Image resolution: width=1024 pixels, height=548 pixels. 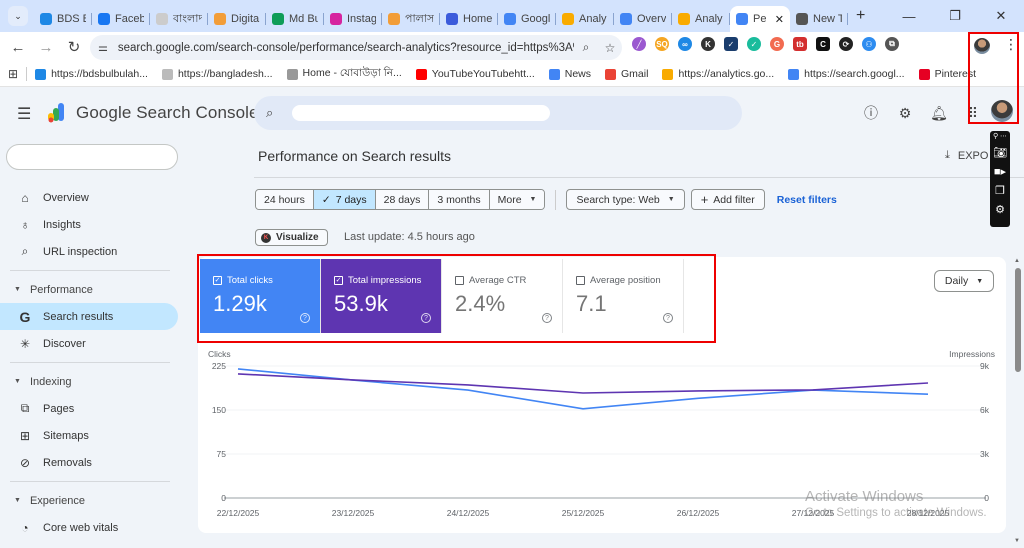 What do you see at coordinates (95, 500) in the screenshot?
I see `sidebar-section-experience: ▼ Experience` at bounding box center [95, 500].